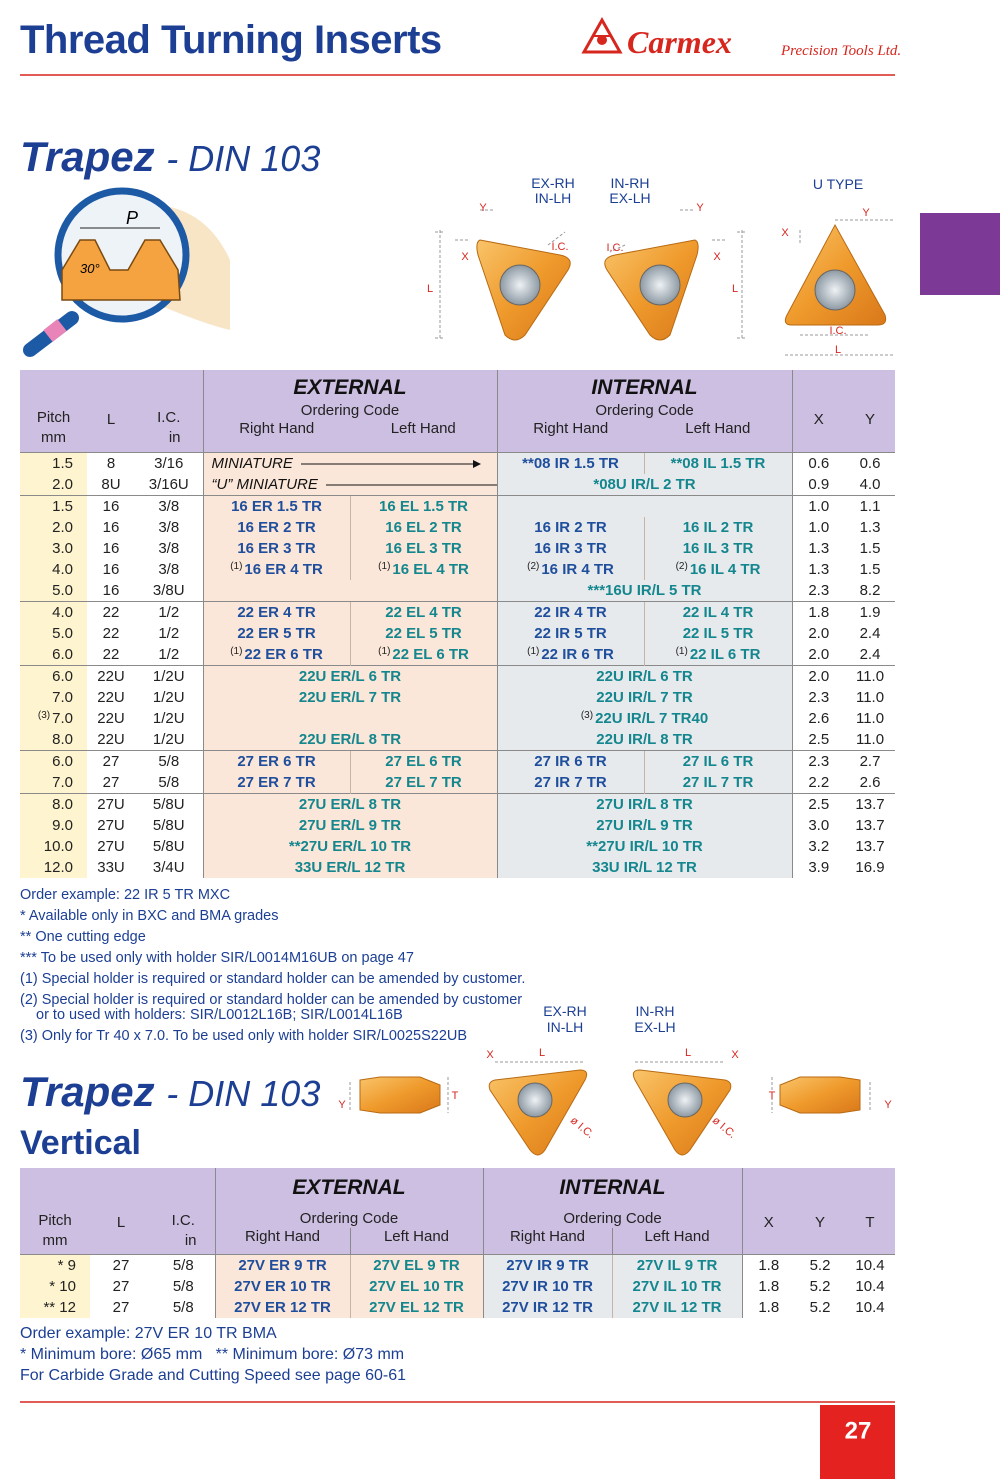 The image size is (1000, 1479). What do you see at coordinates (718, 527) in the screenshot?
I see `table-cell: 16 IL 2 TR` at bounding box center [718, 527].